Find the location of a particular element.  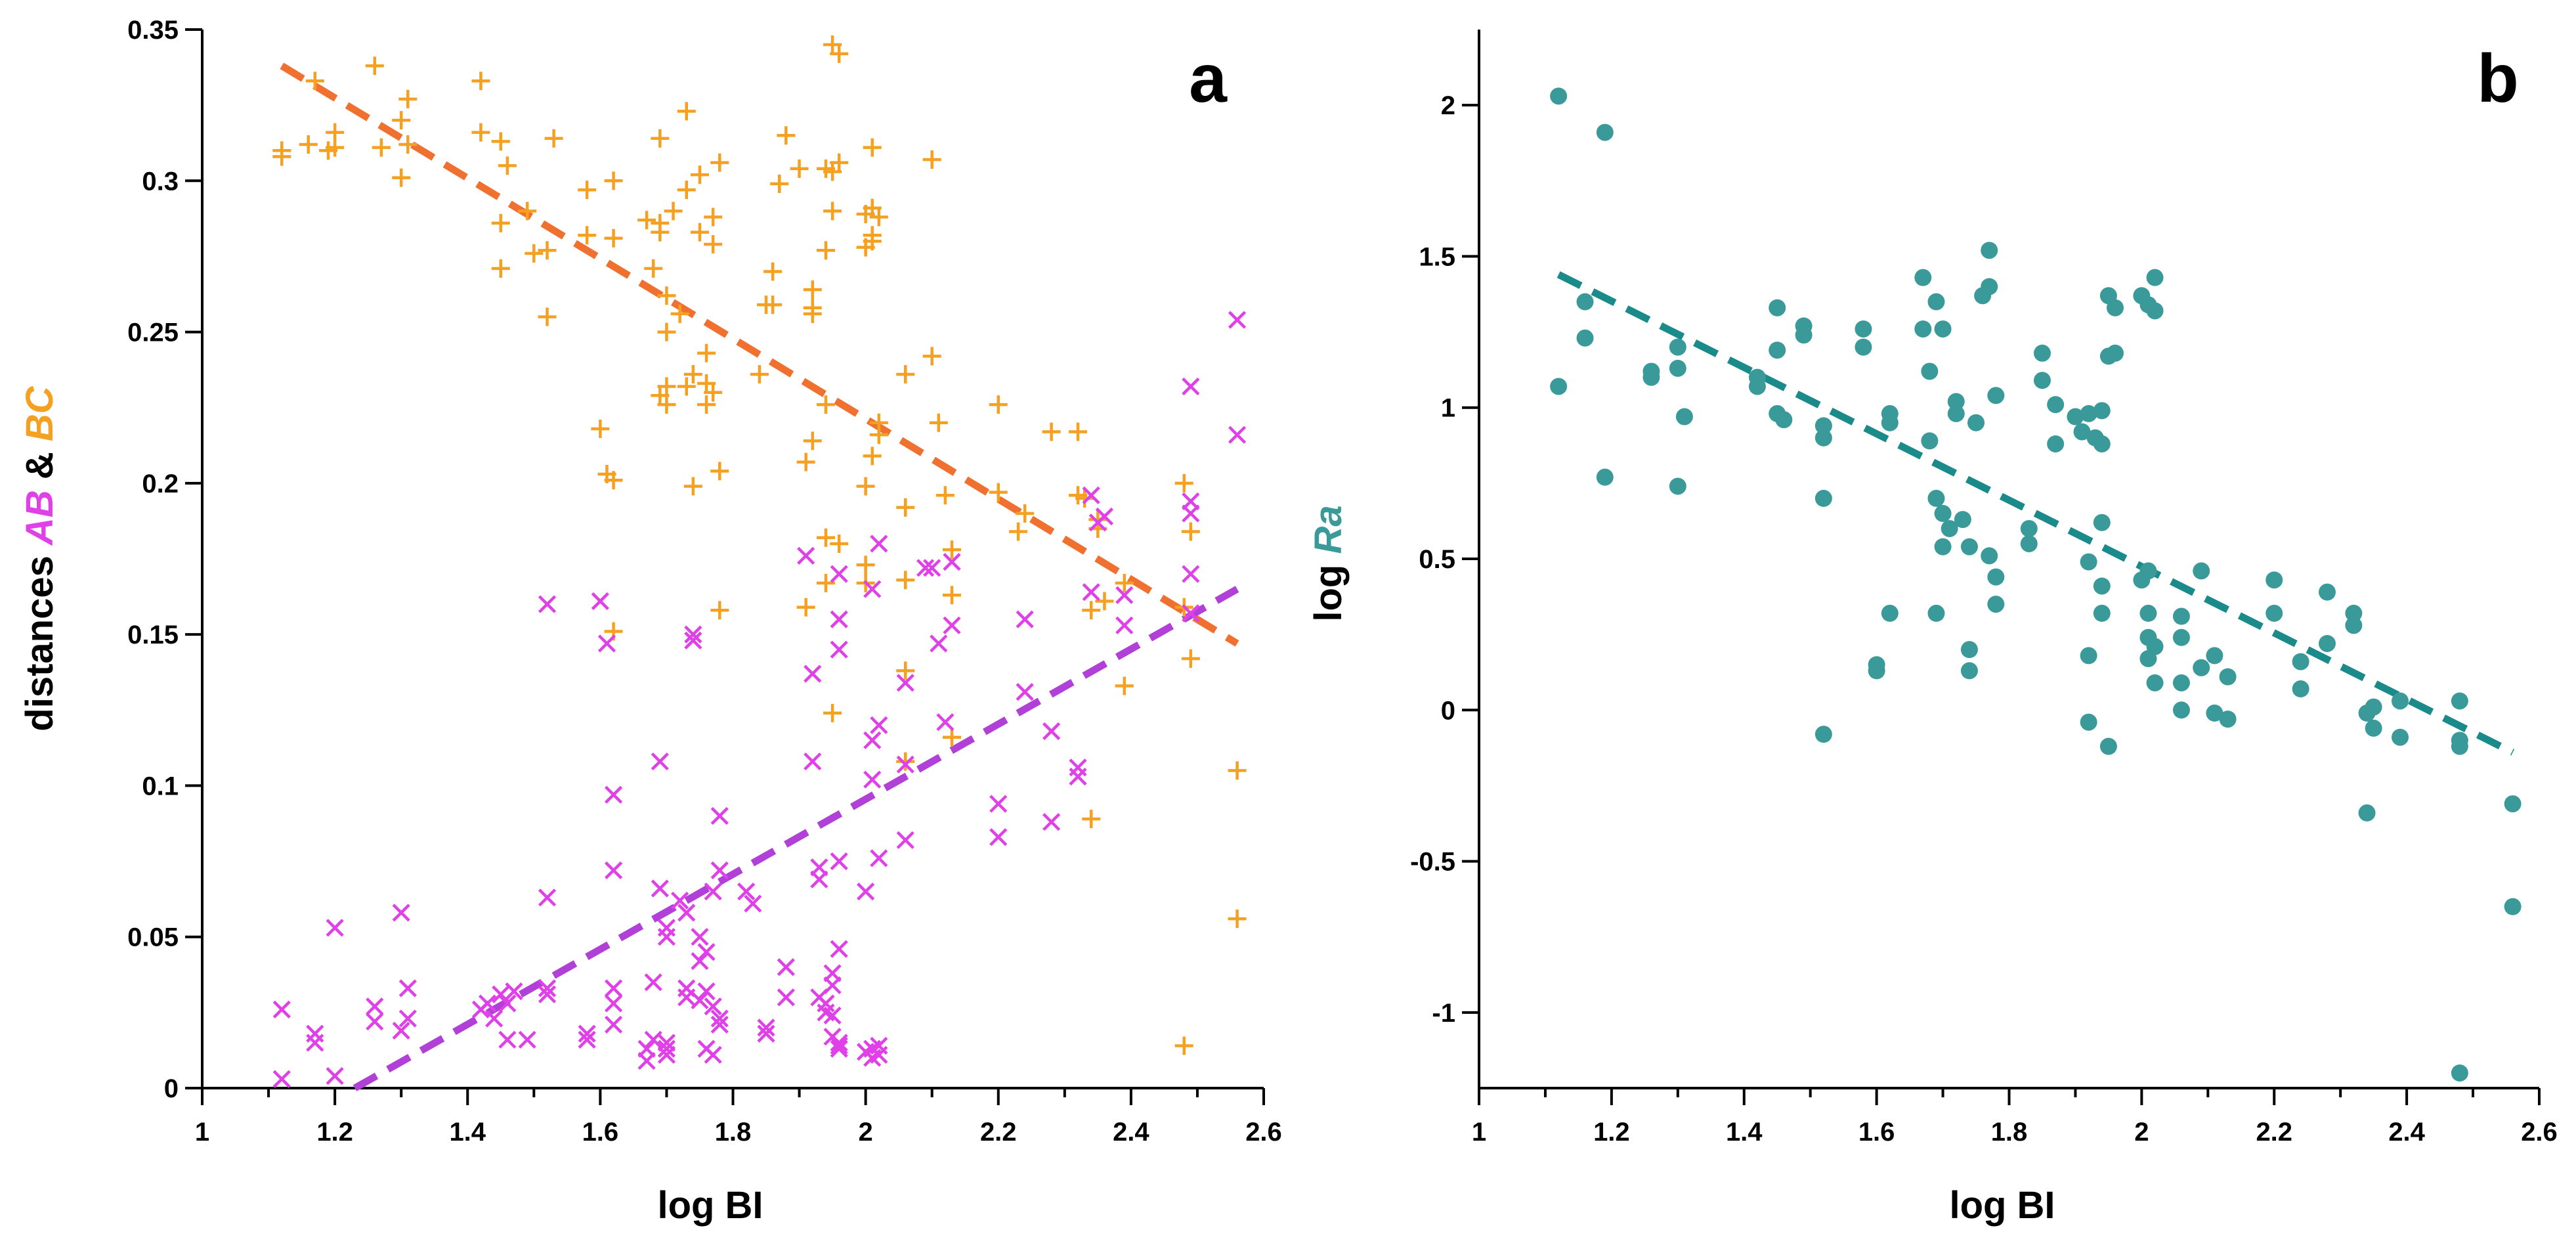

x-tick-label: 1.4 is located at coordinates (1744, 1132).